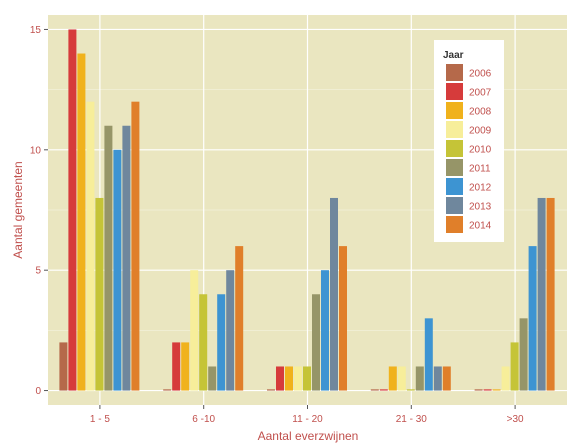 This screenshot has width=576, height=448. What do you see at coordinates (515, 419) in the screenshot?
I see `x-tick-label: >30` at bounding box center [515, 419].